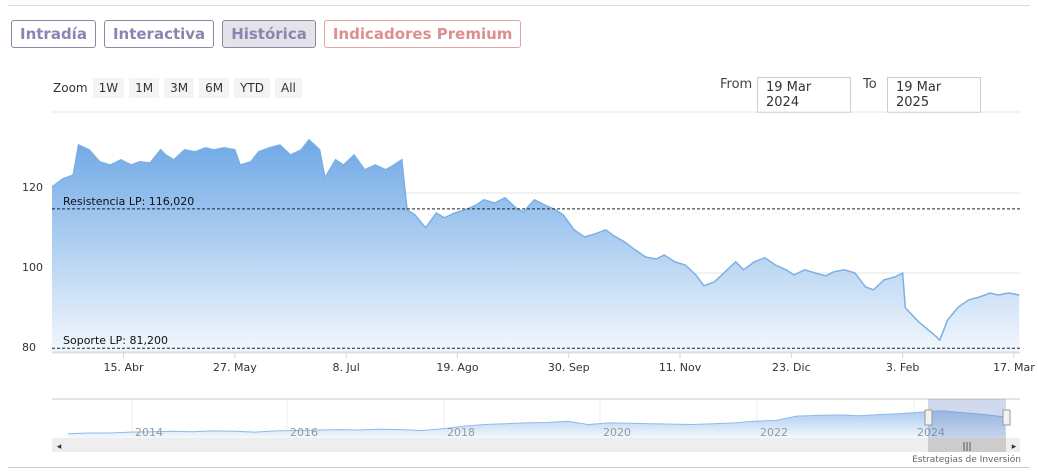  What do you see at coordinates (931, 432) in the screenshot?
I see `navigator-year-label: 2024` at bounding box center [931, 432].